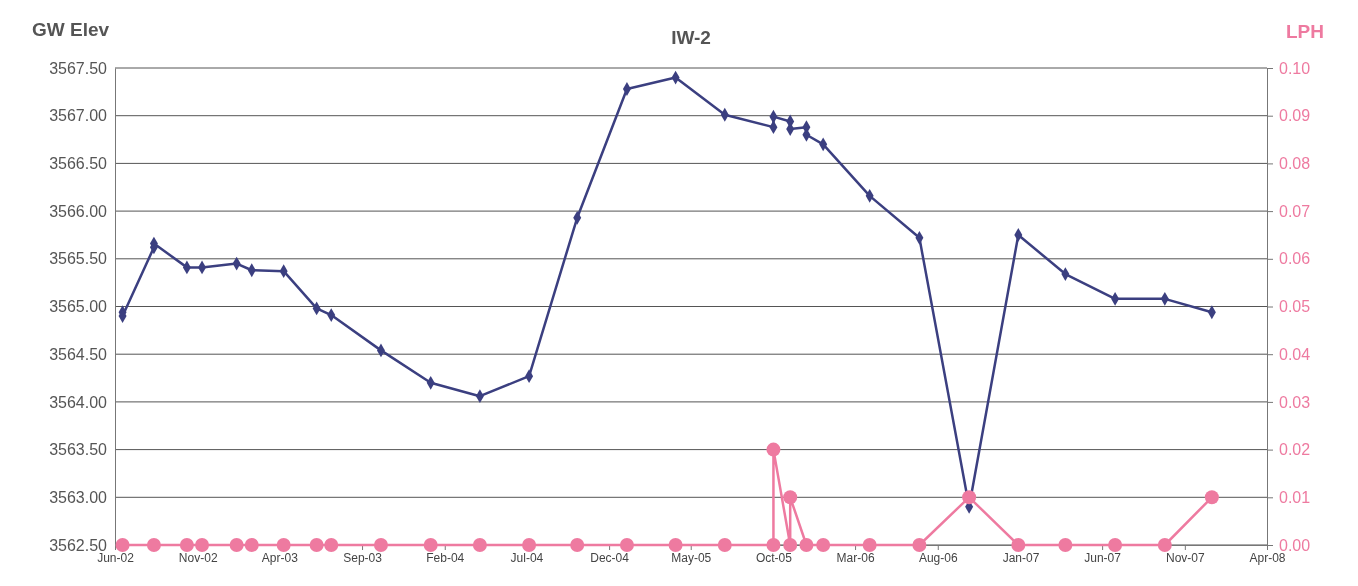 The width and height of the screenshot is (1358, 586). I want to click on y-tick-label: 3563.50, so click(78, 450).